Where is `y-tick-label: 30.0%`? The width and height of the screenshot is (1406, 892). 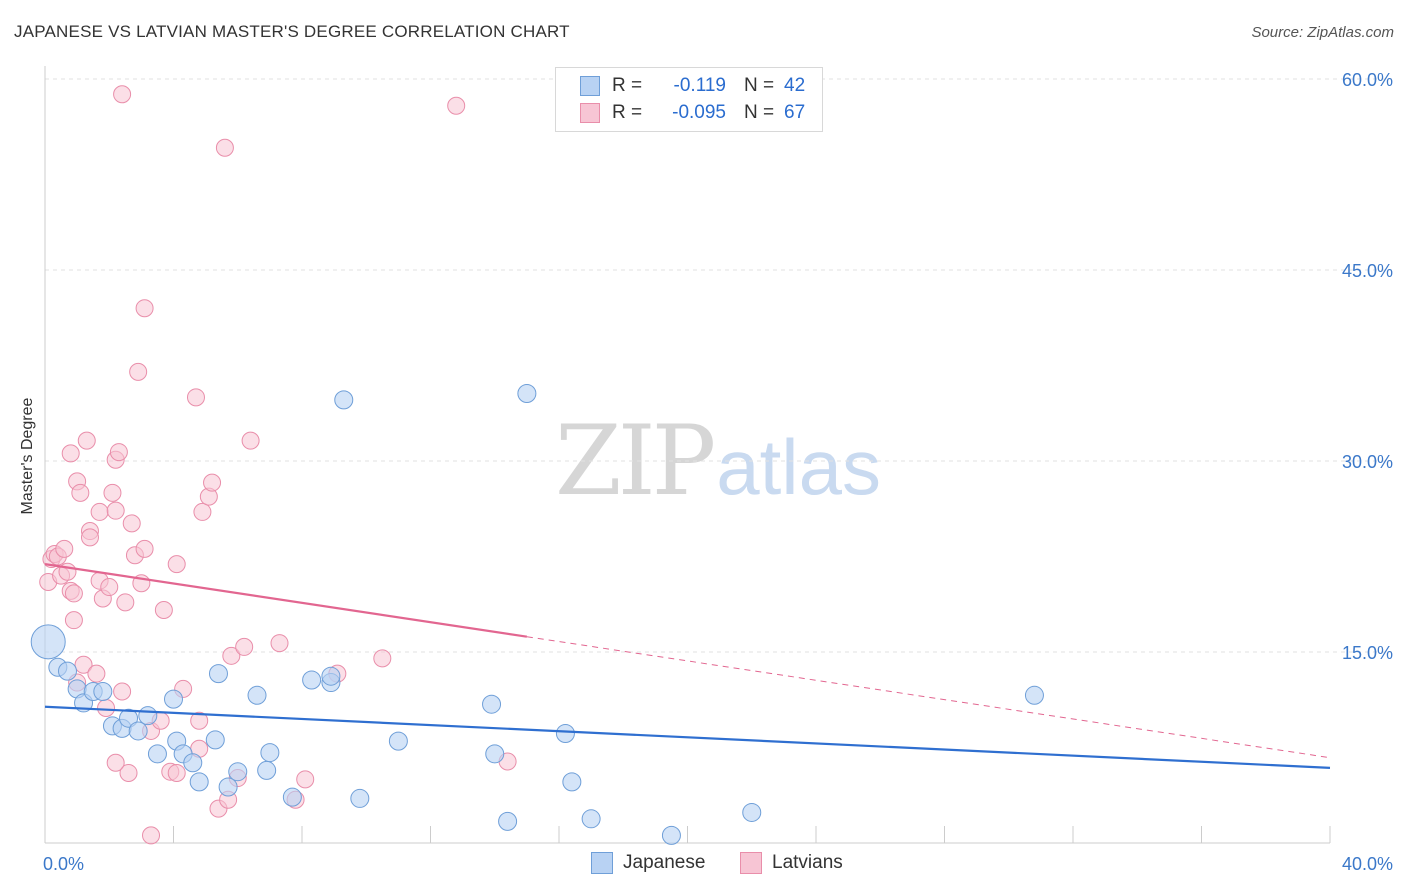
y-tick-label: 30.0% is located at coordinates (1367, 462).